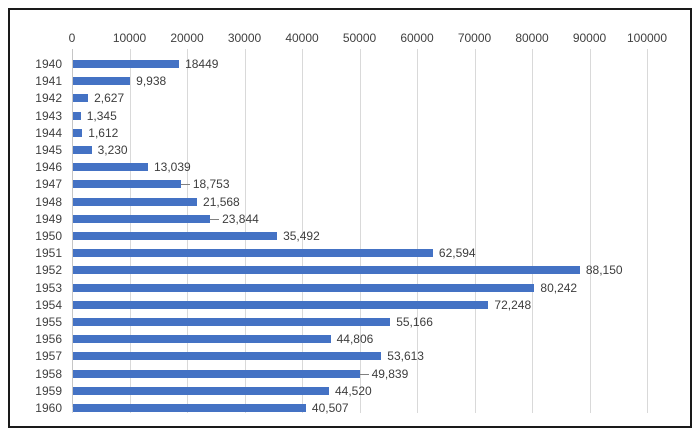 Image resolution: width=700 pixels, height=433 pixels. Describe the element at coordinates (72, 228) in the screenshot. I see `zero-axis-line` at that location.